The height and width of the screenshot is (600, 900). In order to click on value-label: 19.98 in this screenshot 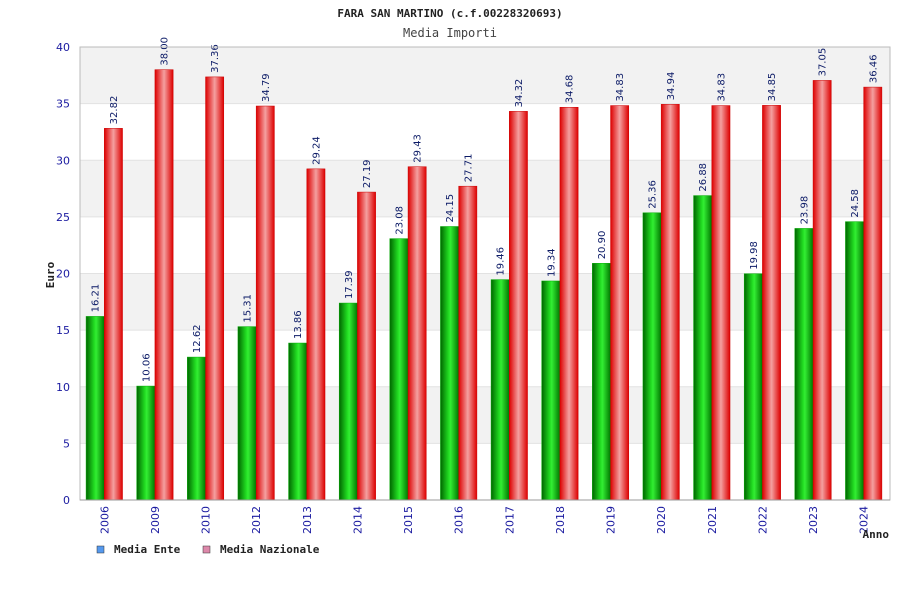, I will do `click(754, 255)`.